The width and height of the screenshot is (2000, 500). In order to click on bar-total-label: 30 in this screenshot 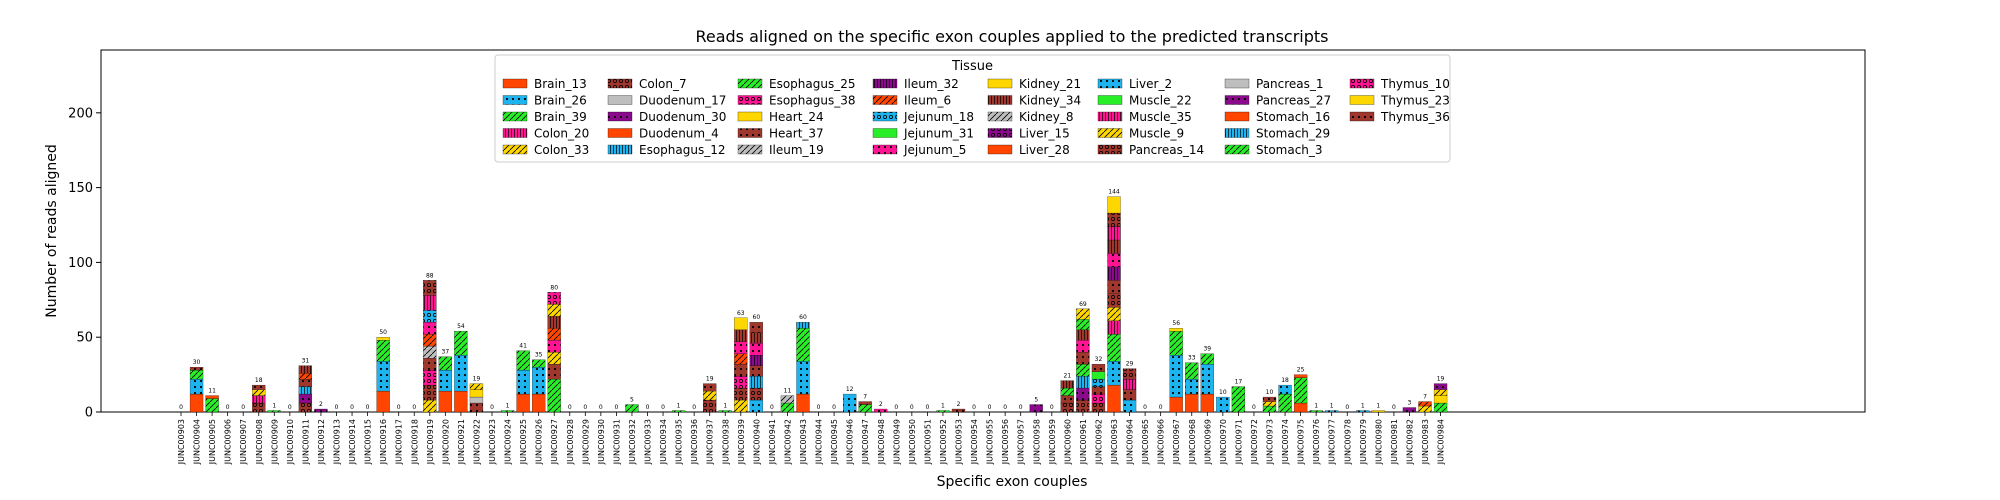, I will do `click(197, 362)`.